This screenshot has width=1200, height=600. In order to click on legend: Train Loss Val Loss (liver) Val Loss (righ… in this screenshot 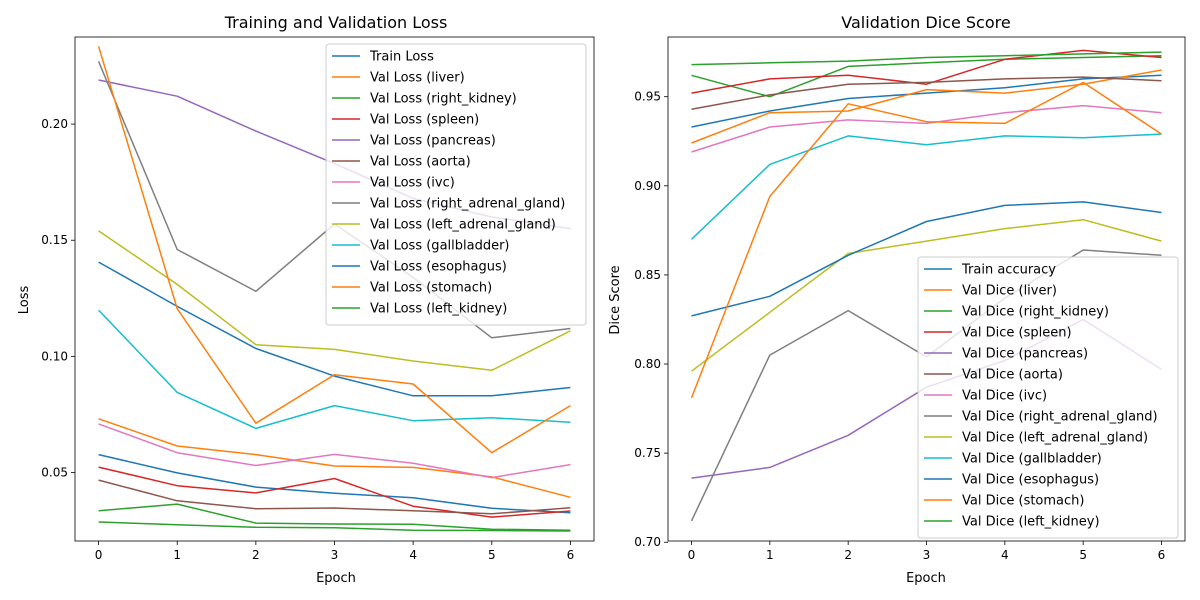, I will do `click(456, 184)`.